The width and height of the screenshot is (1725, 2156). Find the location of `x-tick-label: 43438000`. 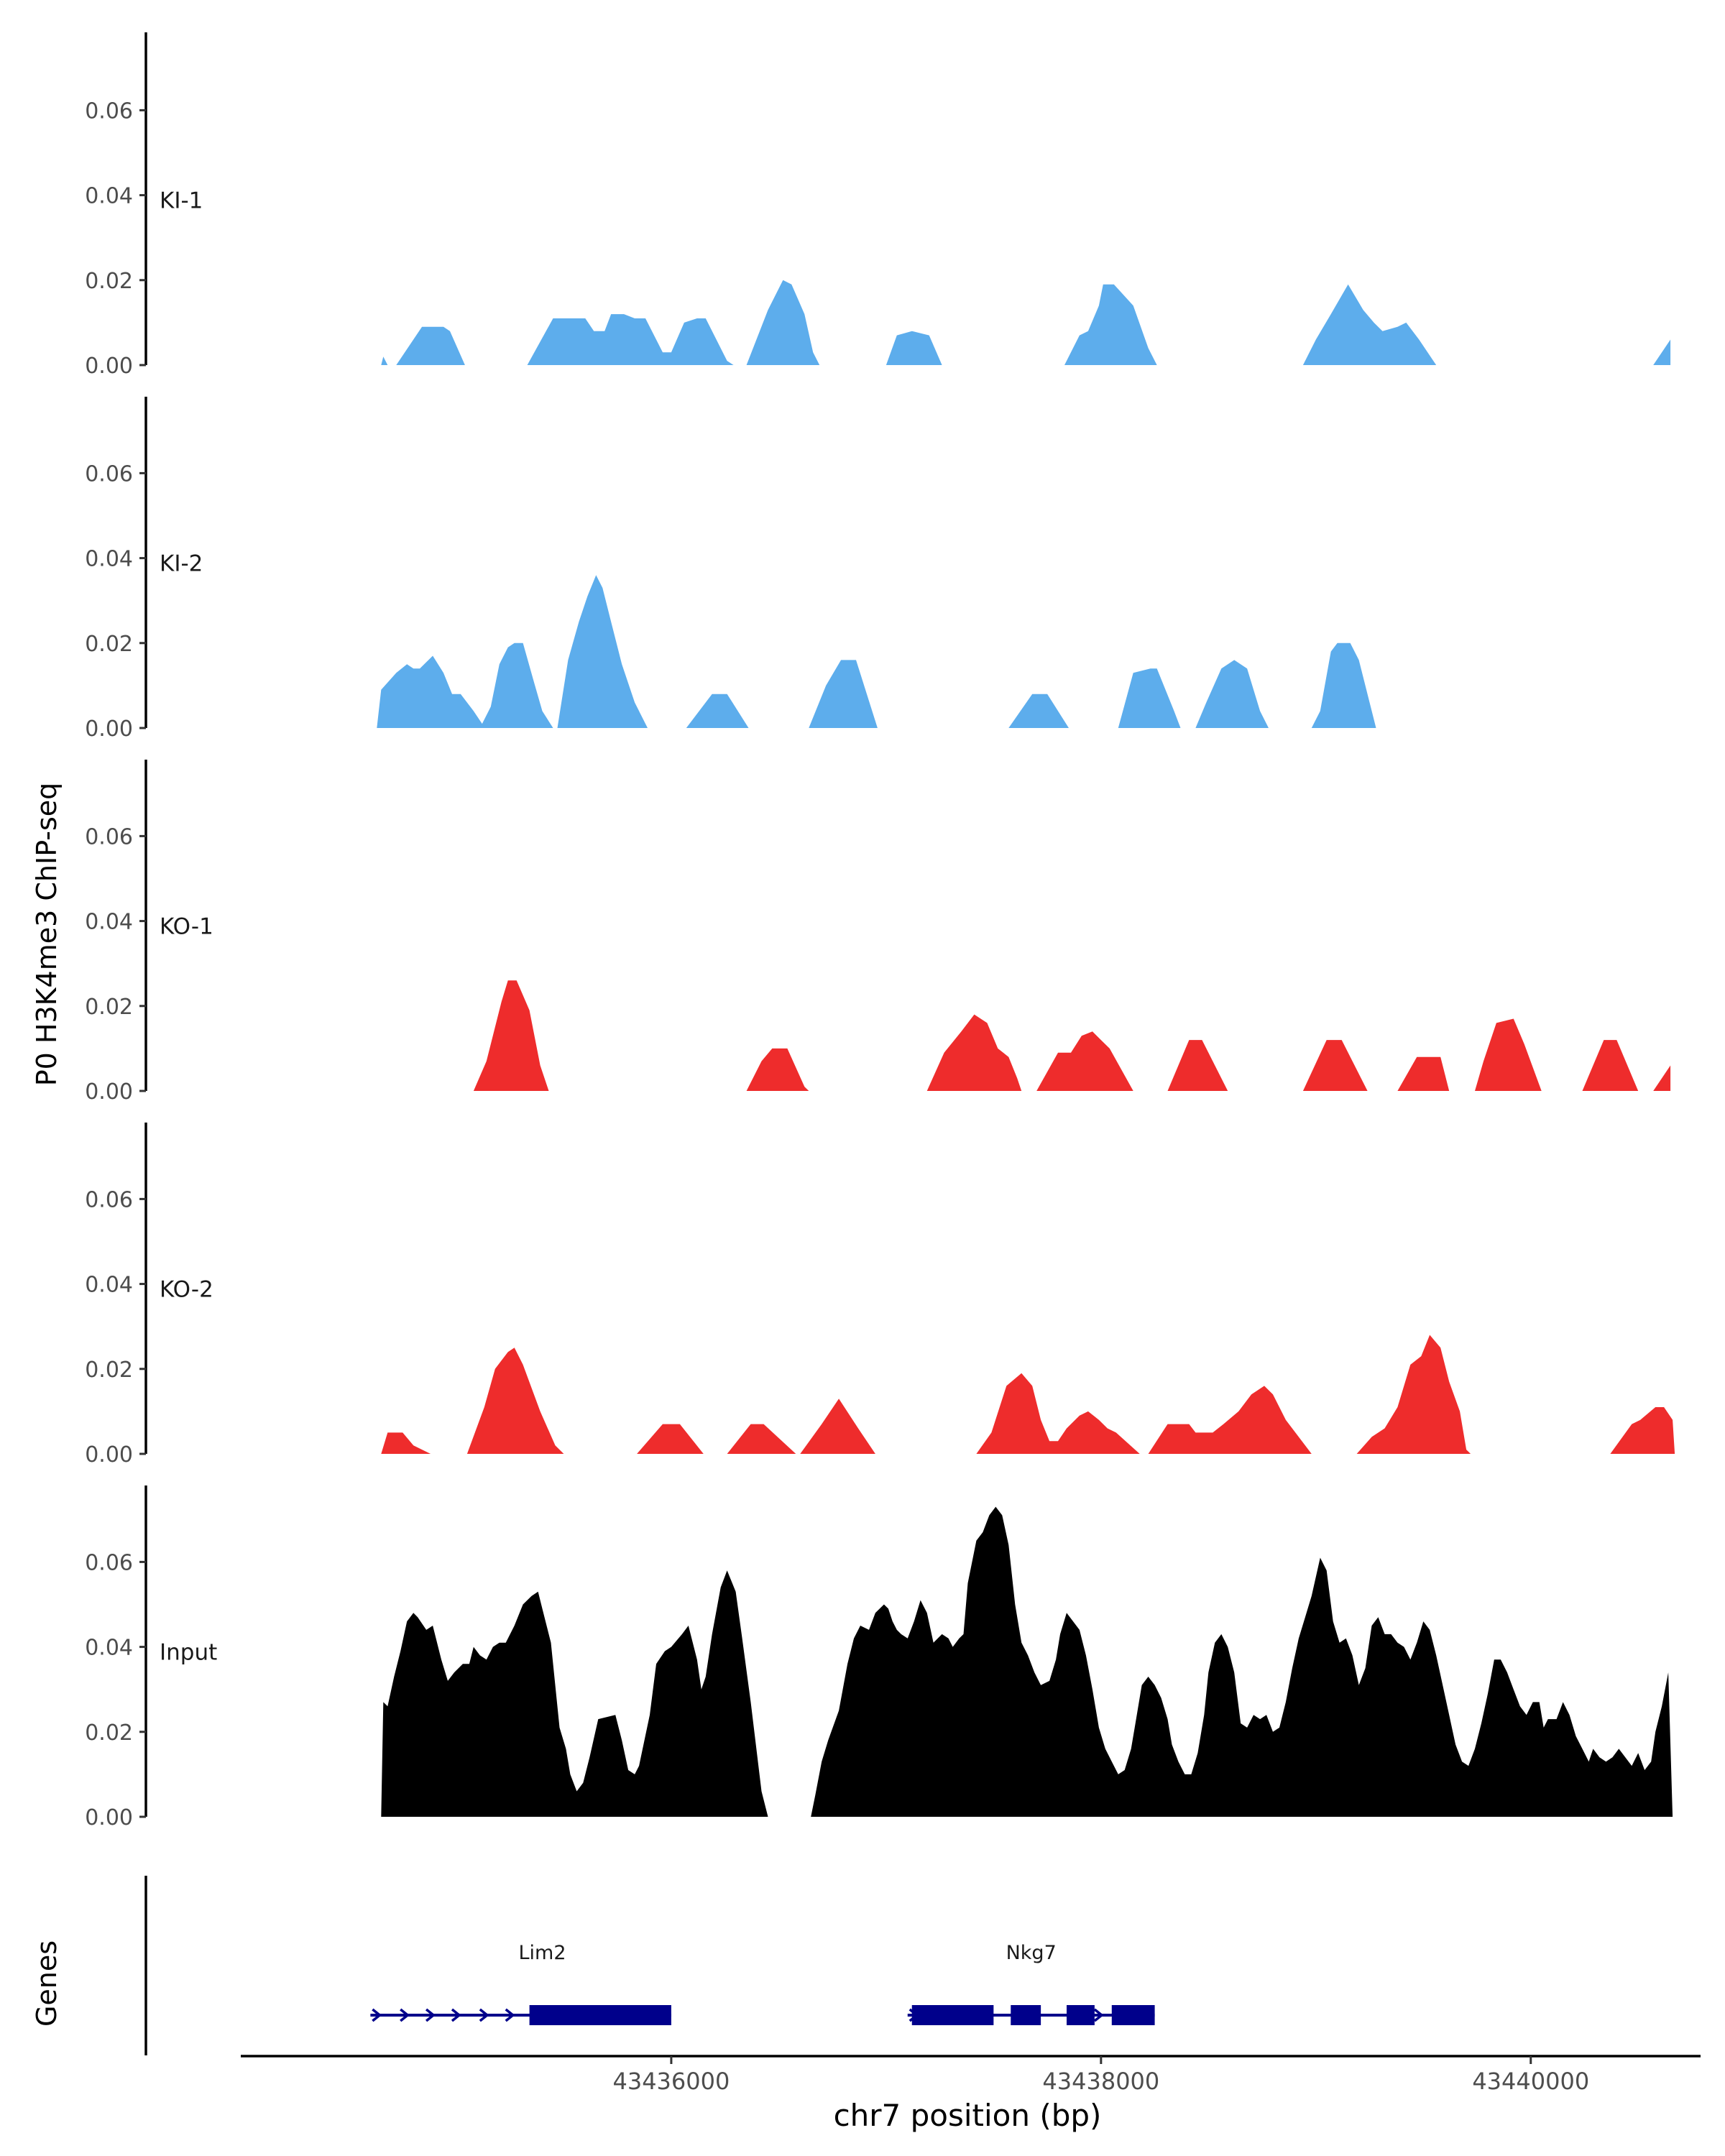

x-tick-label: 43438000 is located at coordinates (1100, 2082).